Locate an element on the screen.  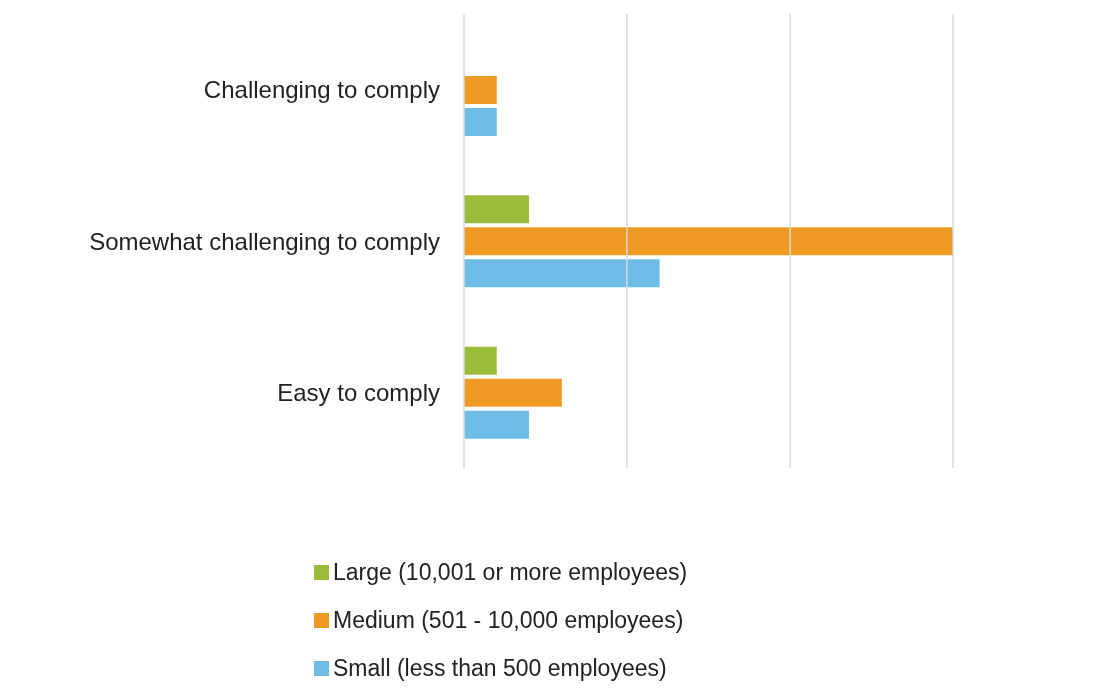
legend-label: Large (10,001 or more employees) is located at coordinates (510, 572).